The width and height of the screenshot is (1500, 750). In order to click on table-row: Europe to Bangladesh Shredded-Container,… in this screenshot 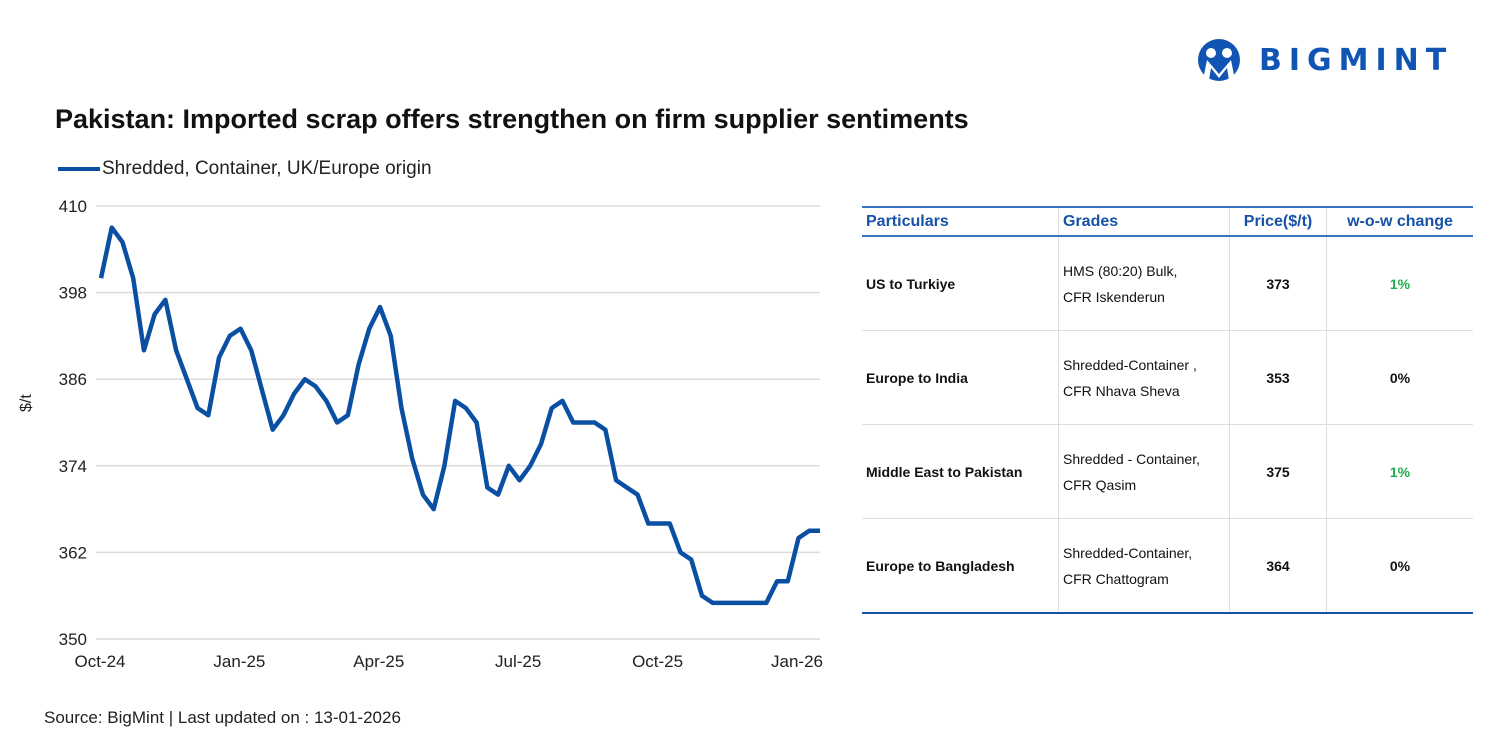, I will do `click(1167, 566)`.